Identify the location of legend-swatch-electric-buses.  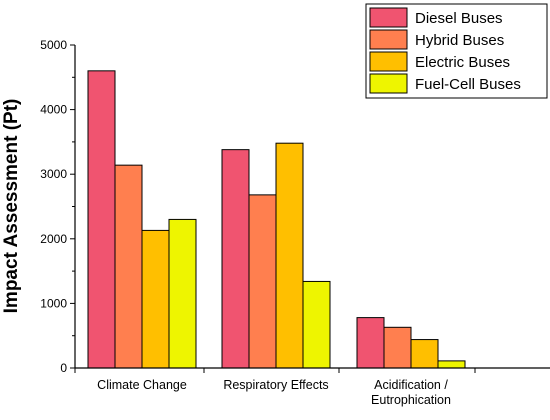
(388, 61).